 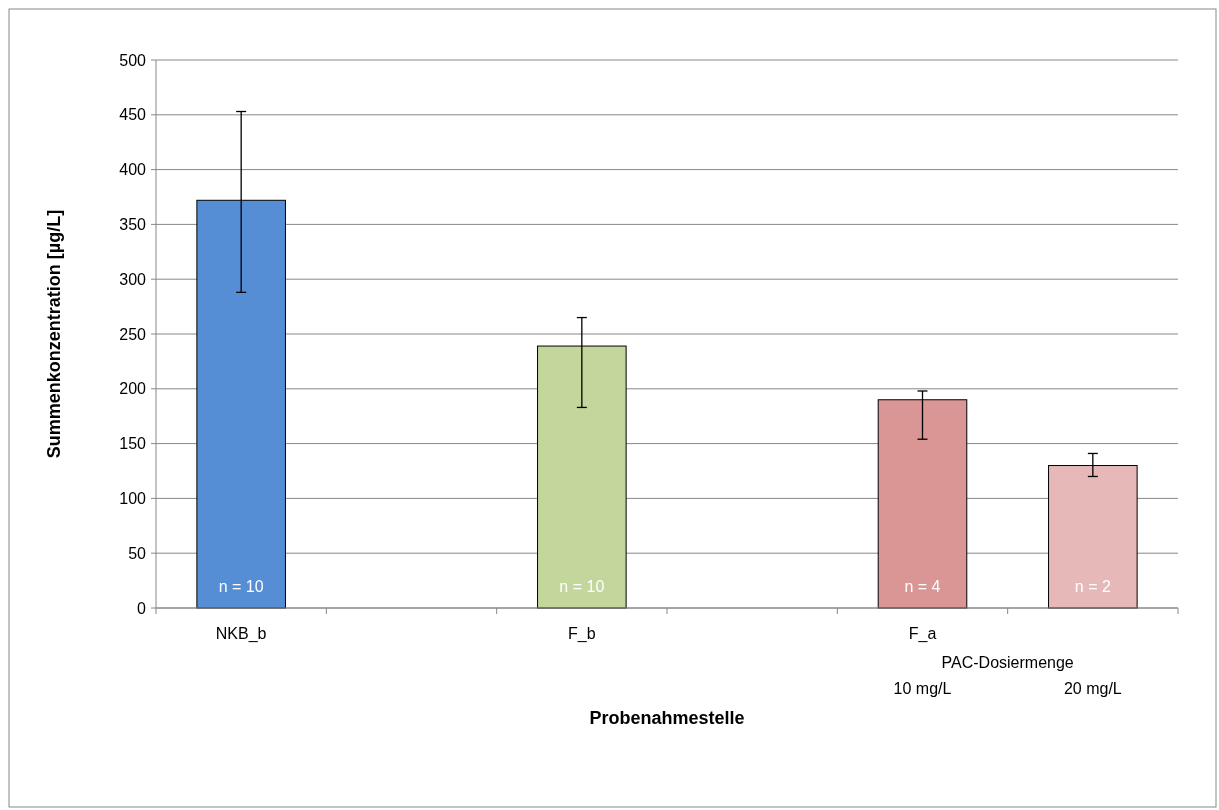 What do you see at coordinates (133, 334) in the screenshot?
I see `y-tick-label: 250` at bounding box center [133, 334].